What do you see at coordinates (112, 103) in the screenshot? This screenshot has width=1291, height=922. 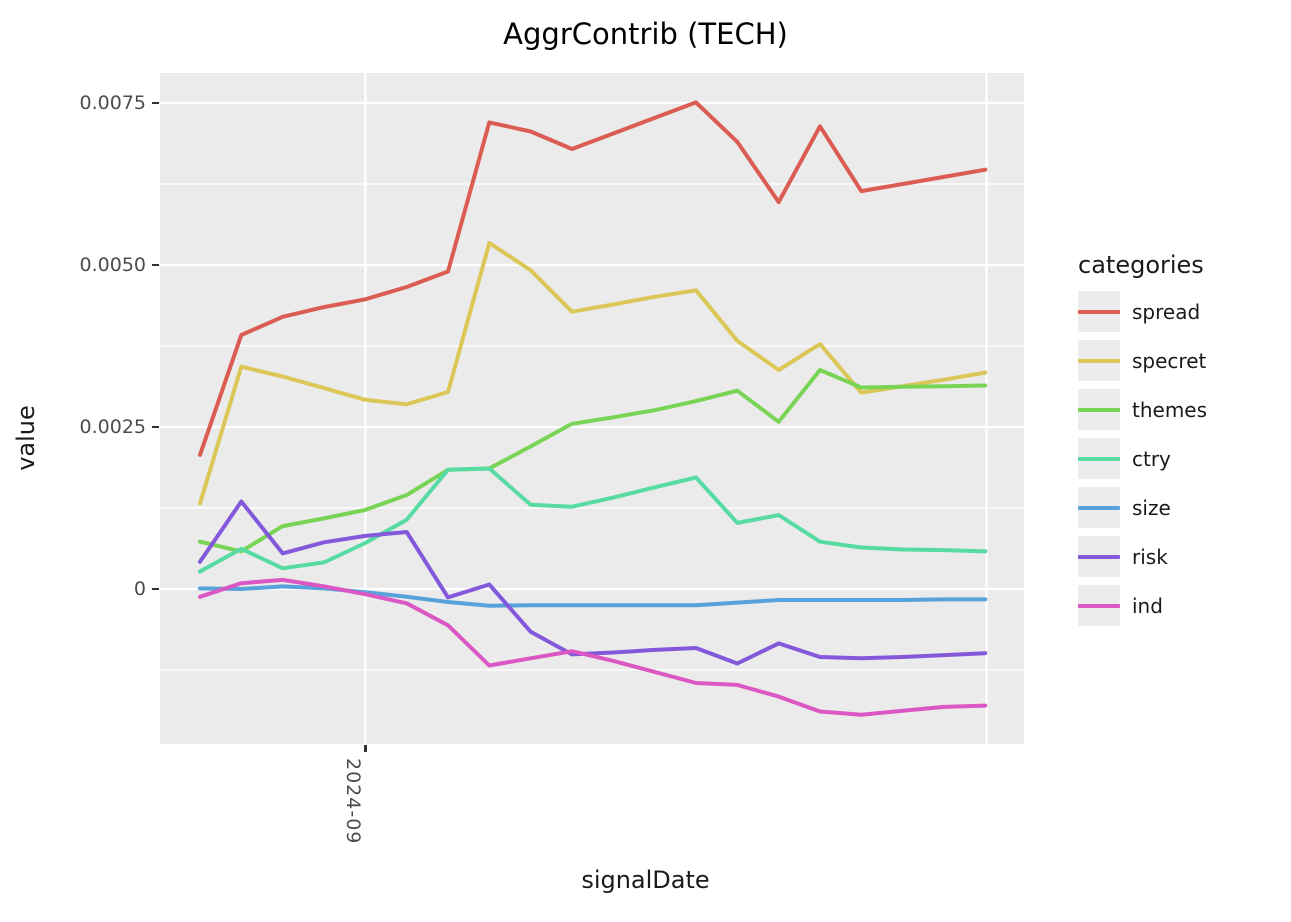 I see `y-tick-label: 0.0075` at bounding box center [112, 103].